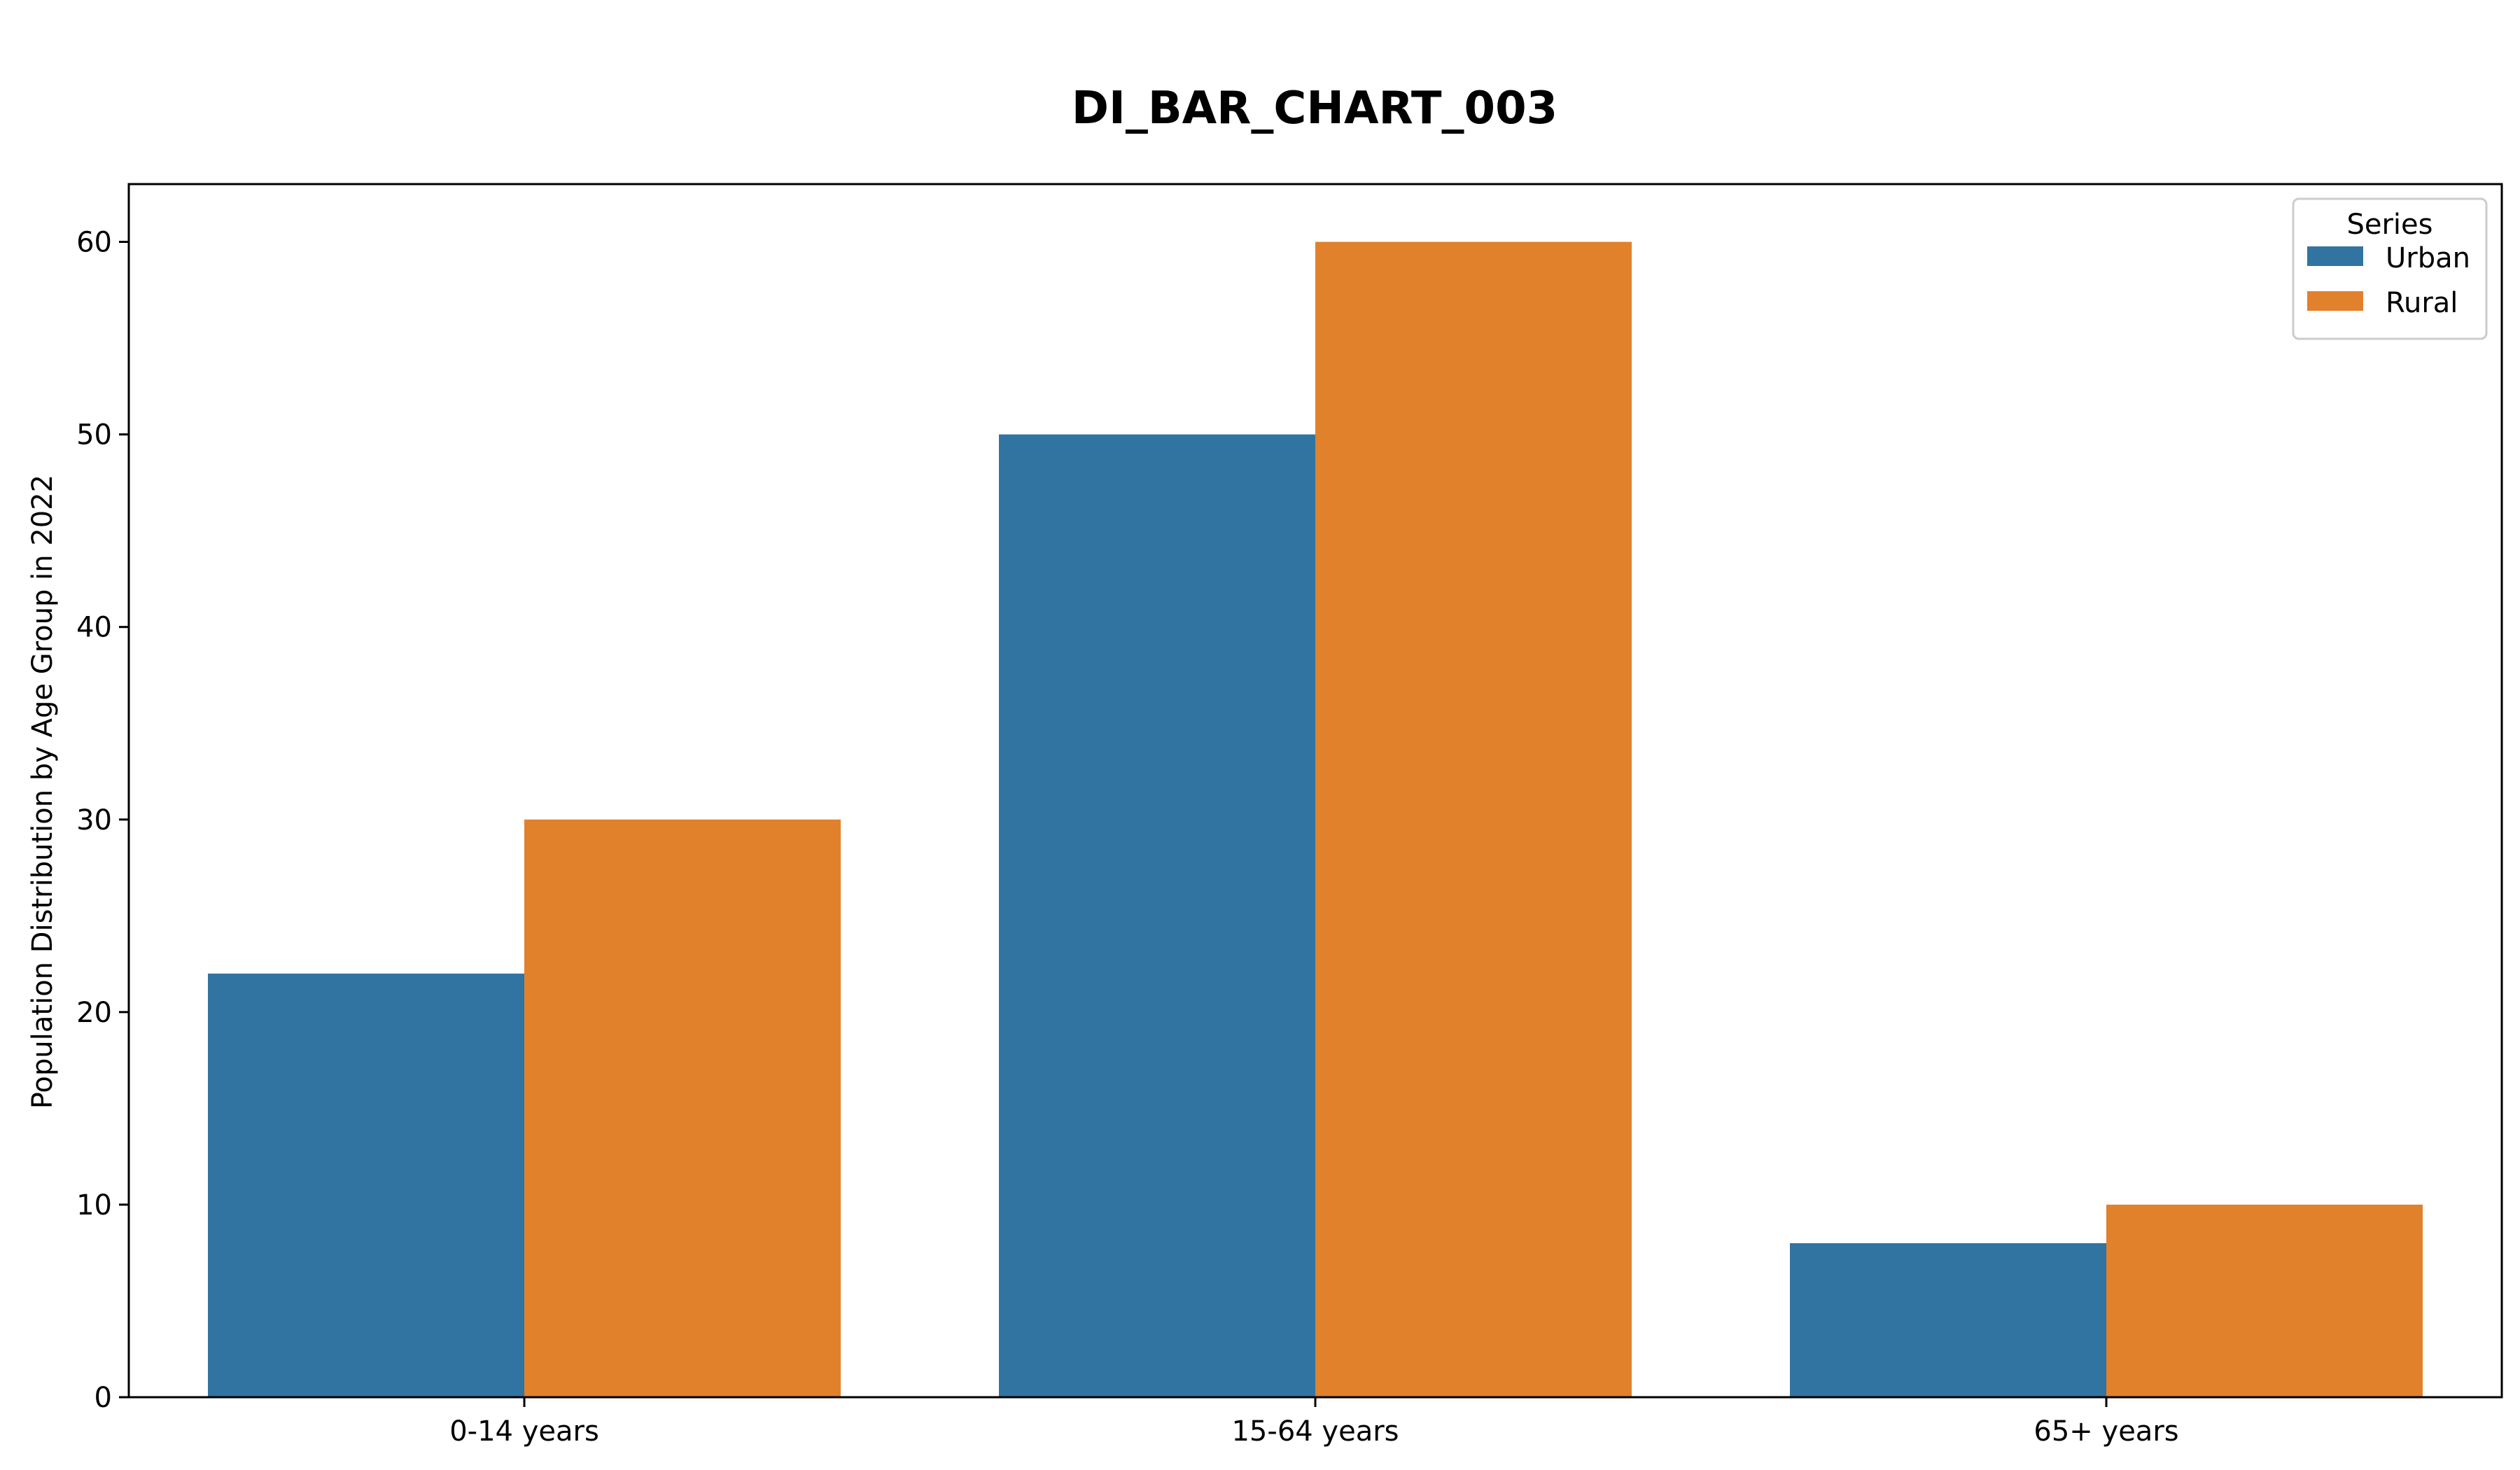 The image size is (2520, 1470). I want to click on legend-title: Series, so click(2389, 225).